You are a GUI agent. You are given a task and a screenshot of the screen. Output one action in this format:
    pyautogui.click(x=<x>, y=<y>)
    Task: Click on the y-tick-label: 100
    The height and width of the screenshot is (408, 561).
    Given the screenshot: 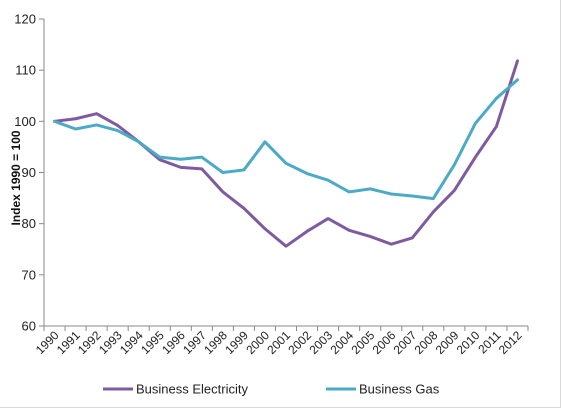 What is the action you would take?
    pyautogui.click(x=25, y=121)
    